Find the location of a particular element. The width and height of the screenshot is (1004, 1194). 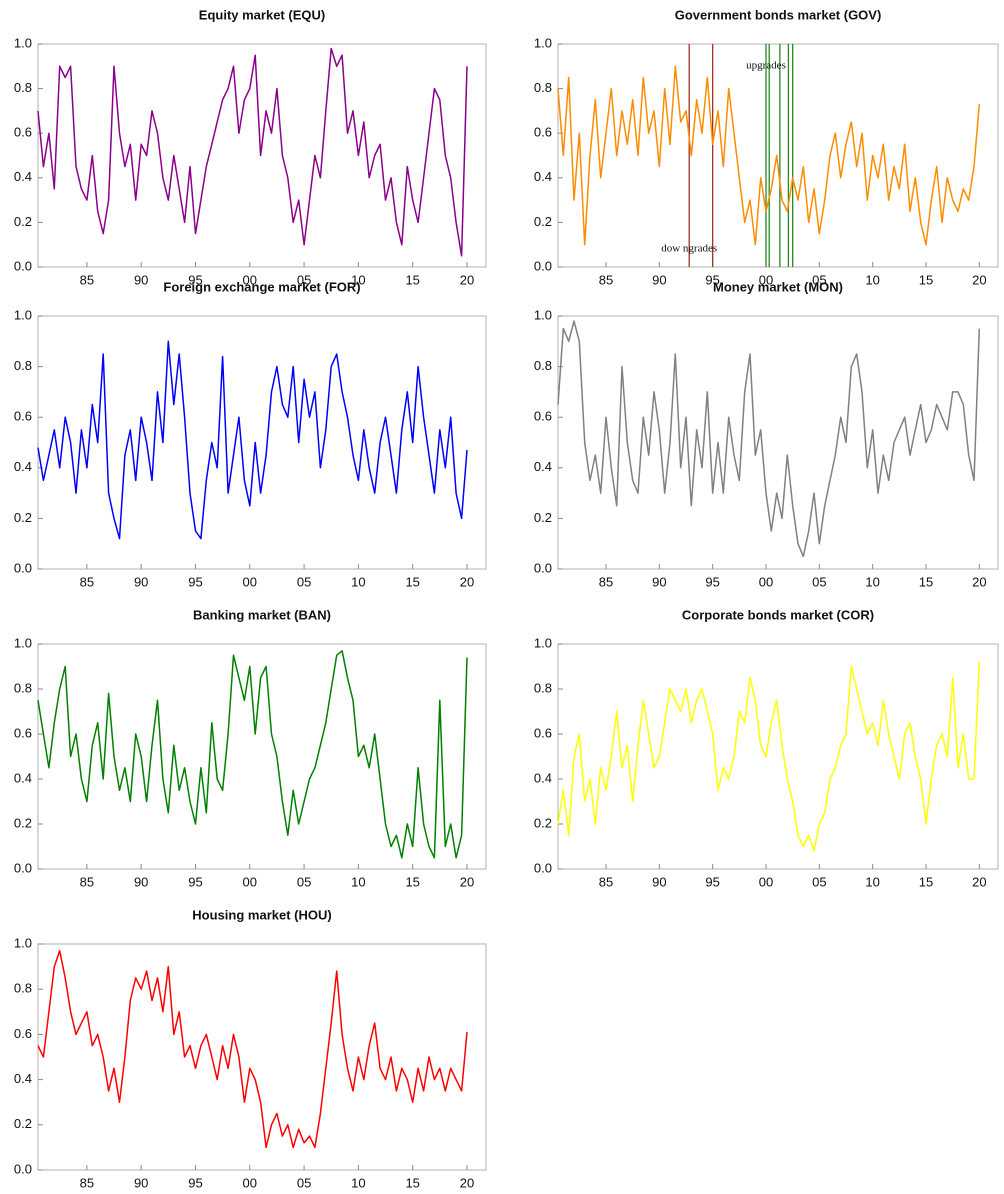

panel-title: Foreign exchange market (FOR) is located at coordinates (261, 286).